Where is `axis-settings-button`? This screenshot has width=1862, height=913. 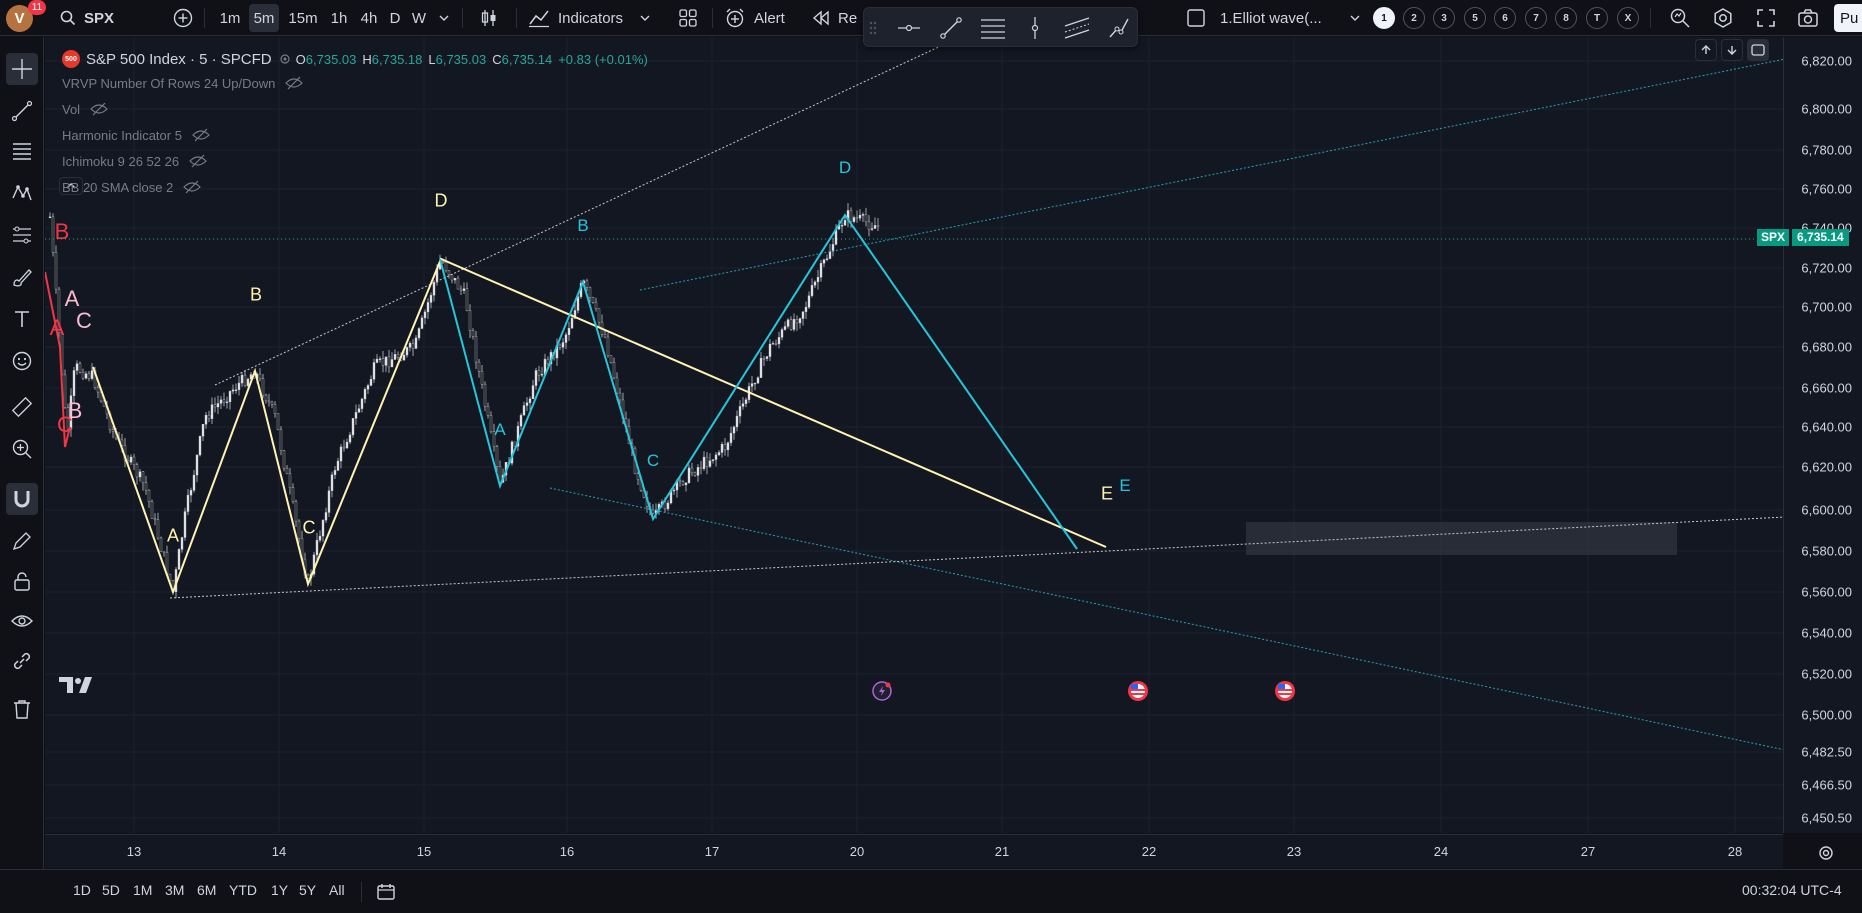 axis-settings-button is located at coordinates (1826, 853).